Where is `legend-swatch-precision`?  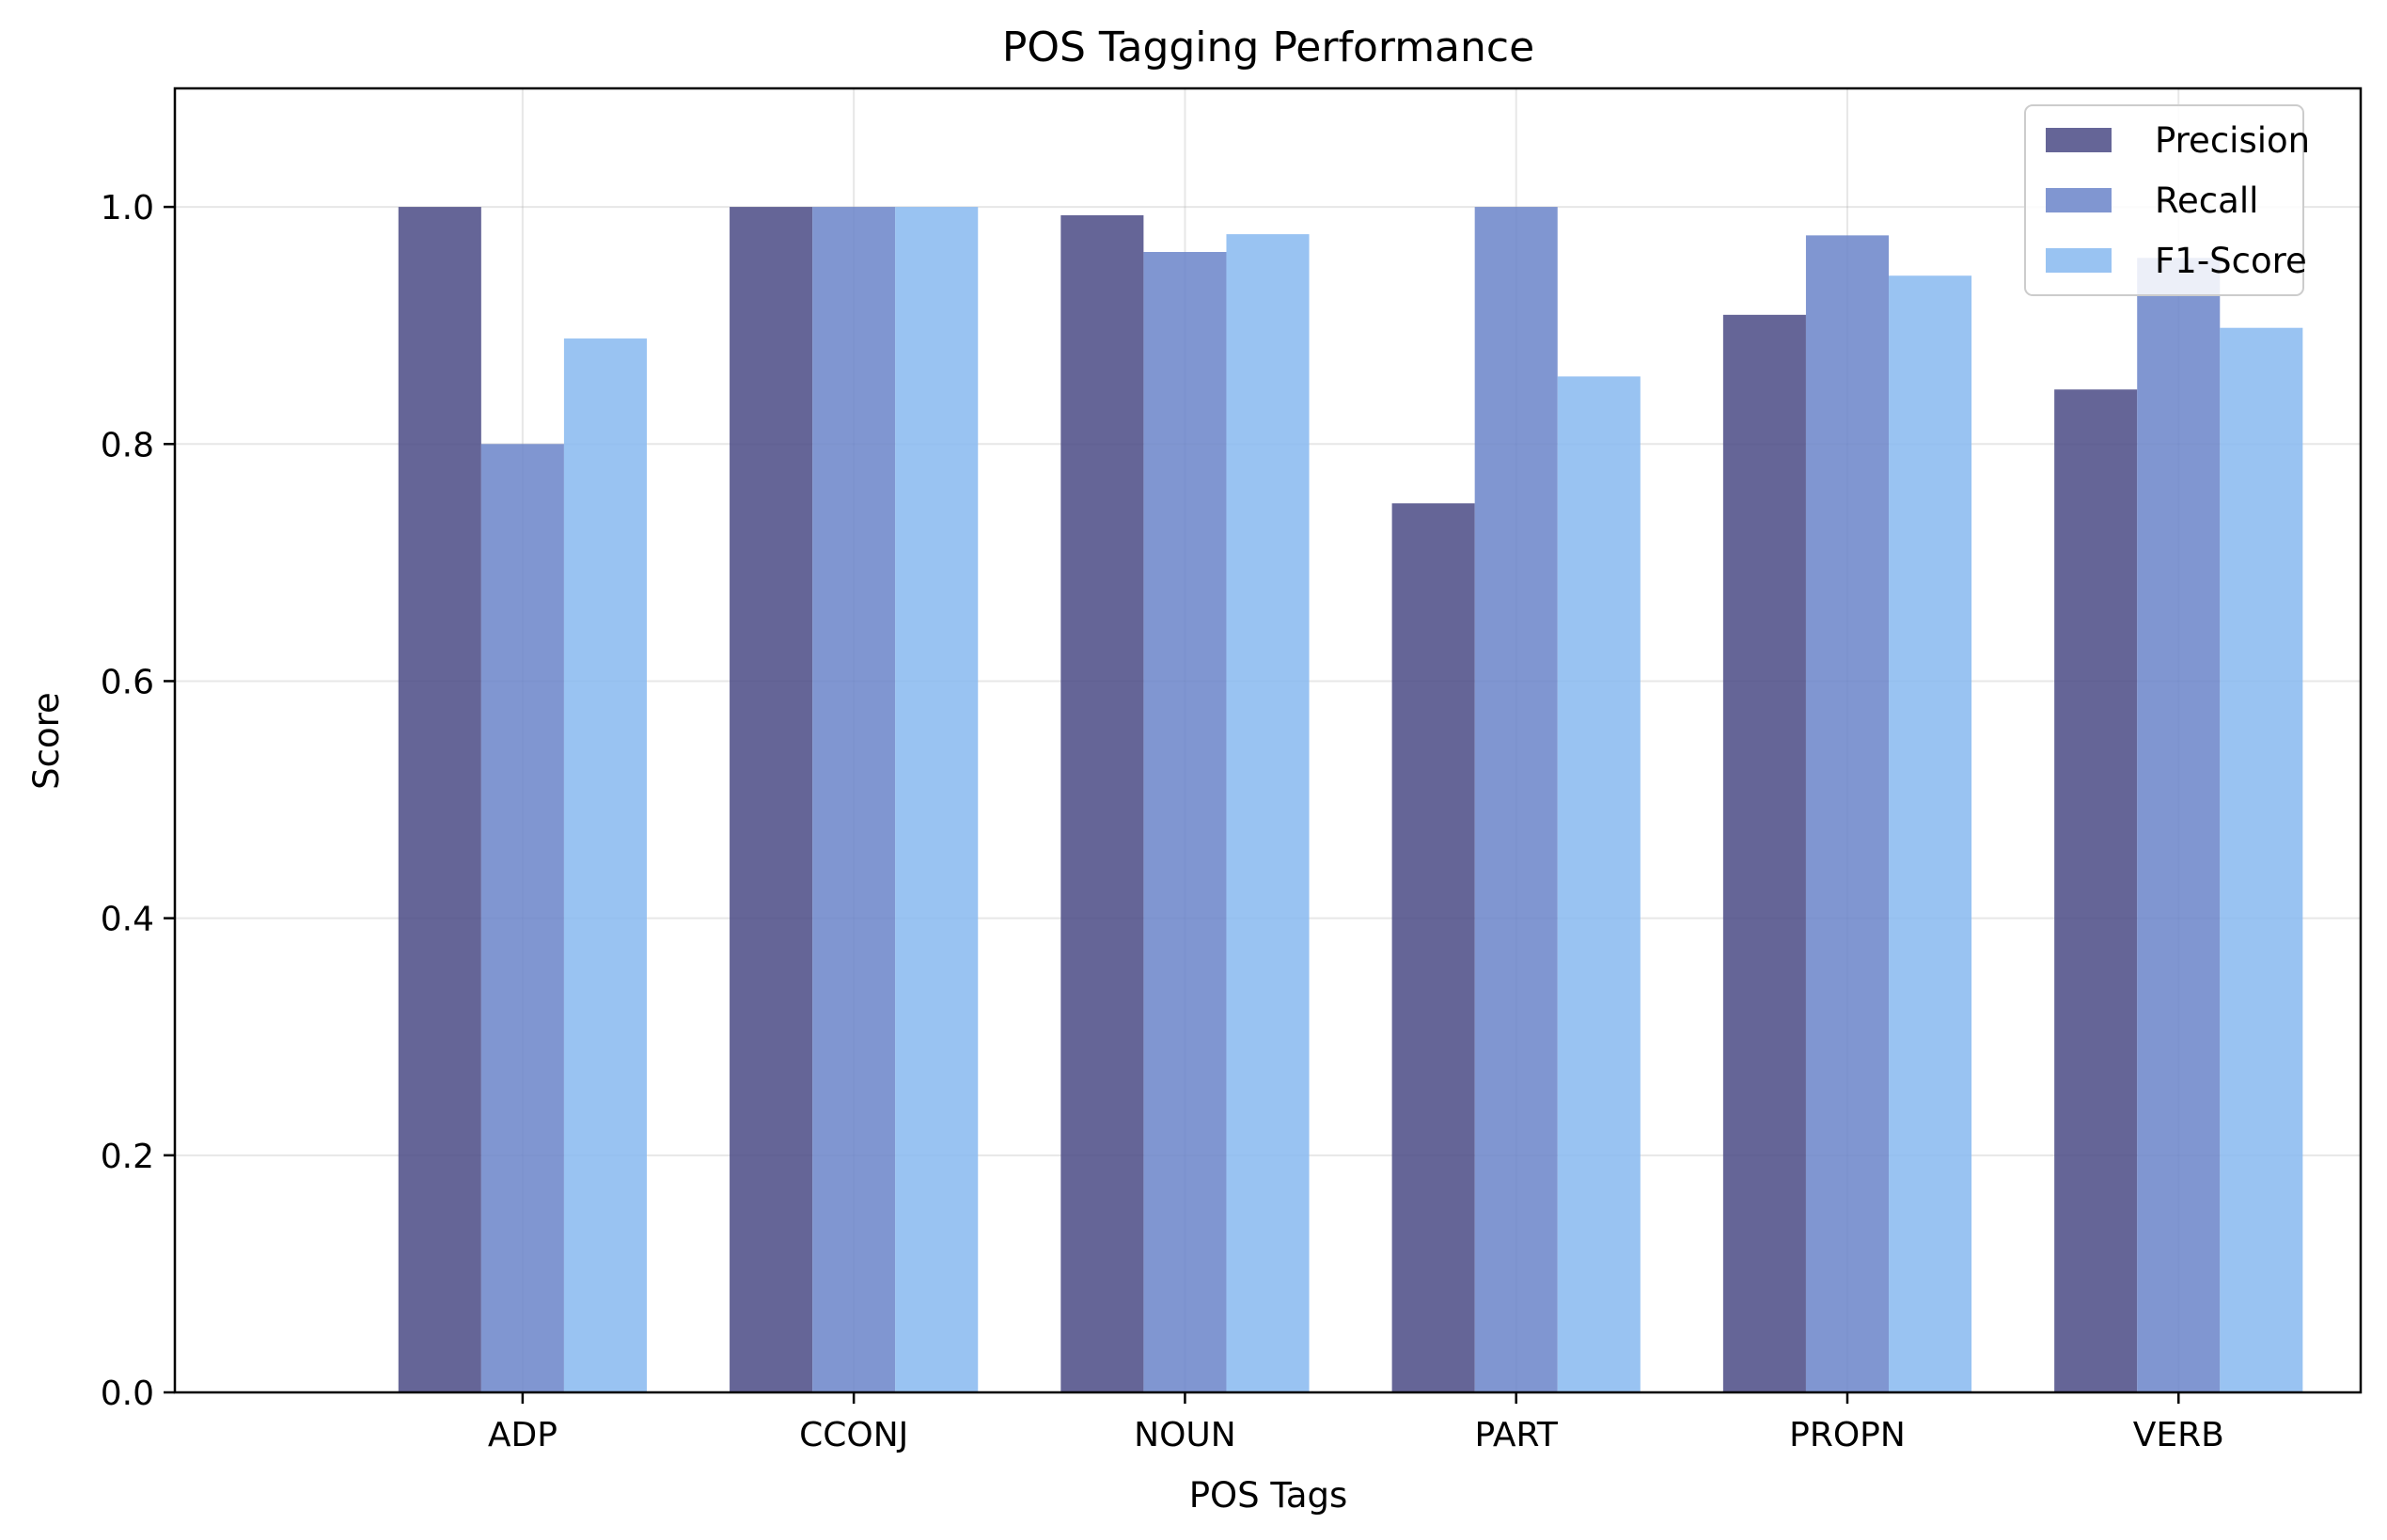 legend-swatch-precision is located at coordinates (2079, 140).